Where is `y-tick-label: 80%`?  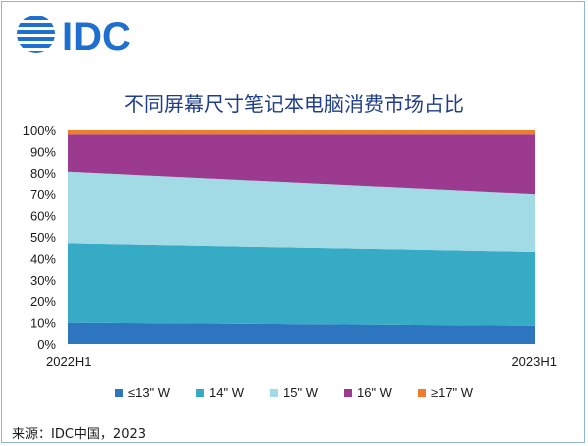
y-tick-label: 80% is located at coordinates (43, 173).